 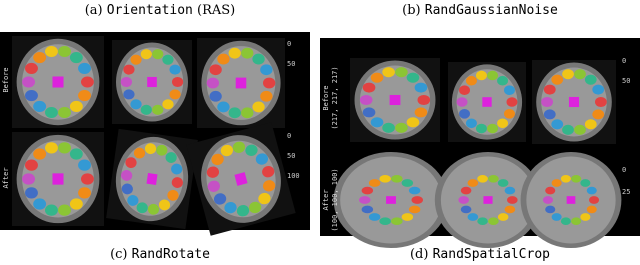 I want to click on caption: (c) RandRotate, so click(x=160, y=254).